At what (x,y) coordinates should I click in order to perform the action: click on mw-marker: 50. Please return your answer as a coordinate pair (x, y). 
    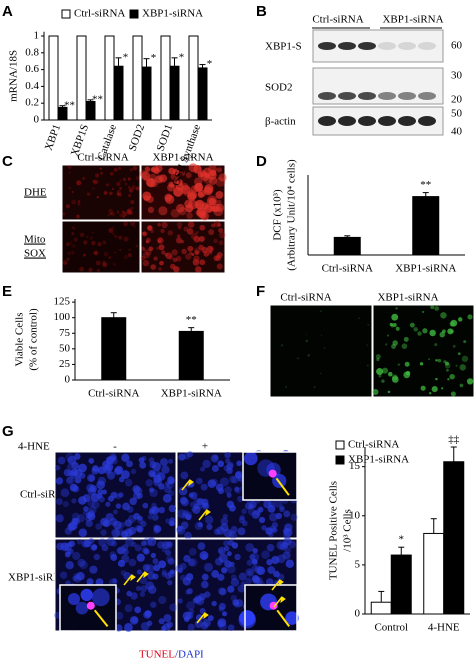
    Looking at the image, I should click on (457, 114).